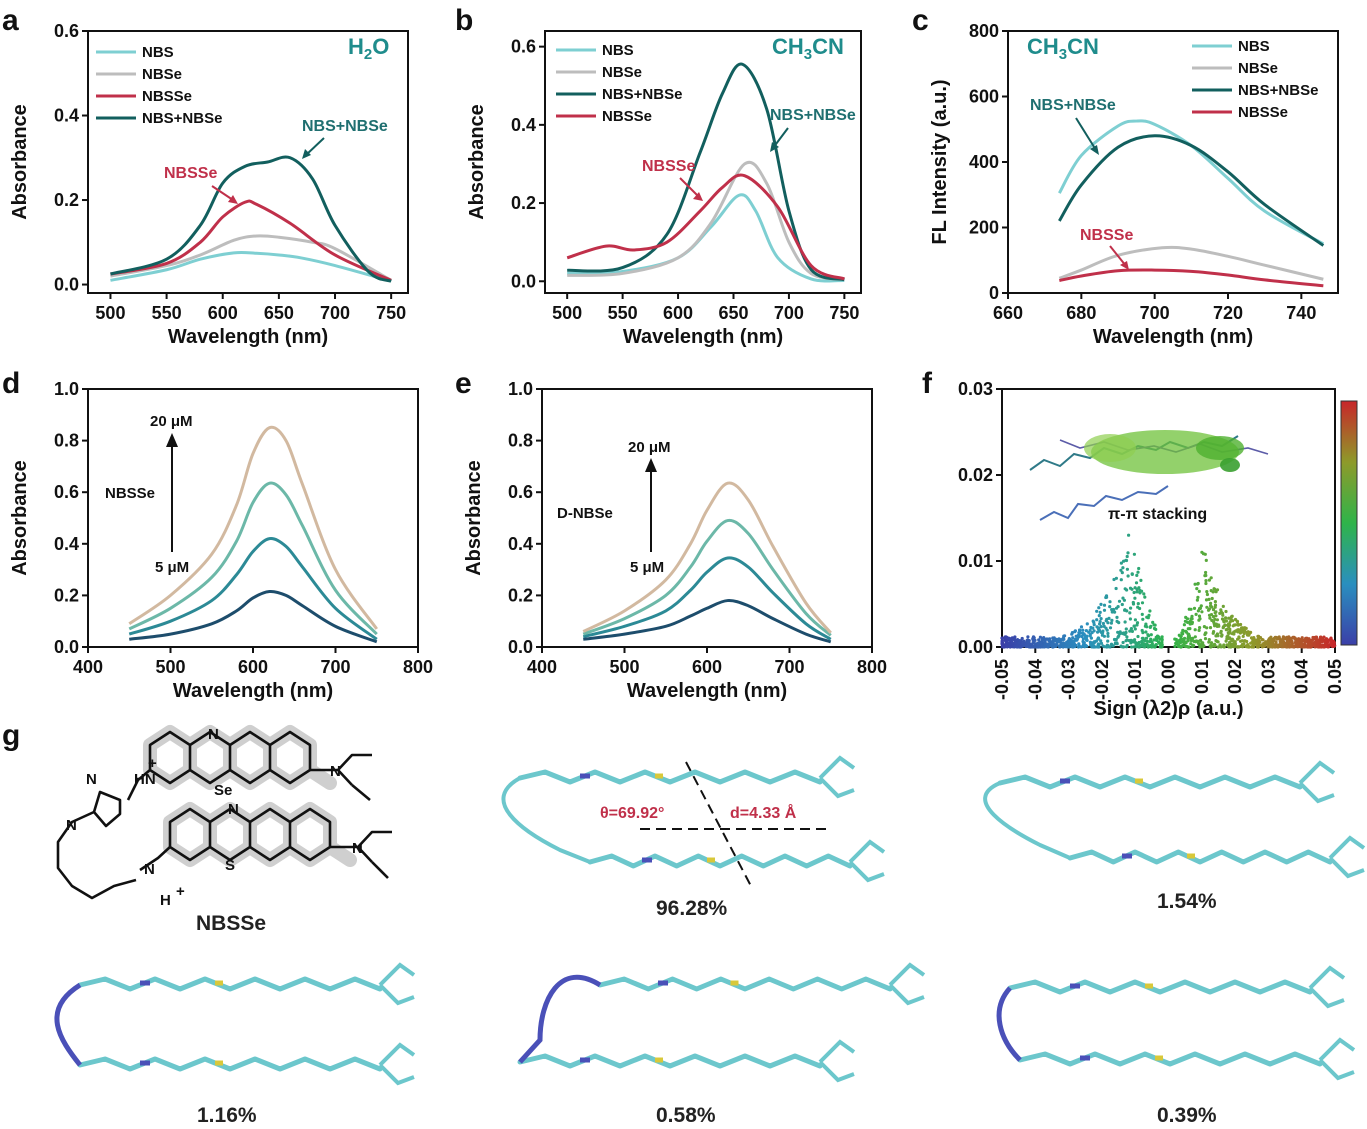 The width and height of the screenshot is (1367, 1129). Describe the element at coordinates (66, 647) in the screenshot. I see `y-tick-label-d-0: 0.0` at that location.